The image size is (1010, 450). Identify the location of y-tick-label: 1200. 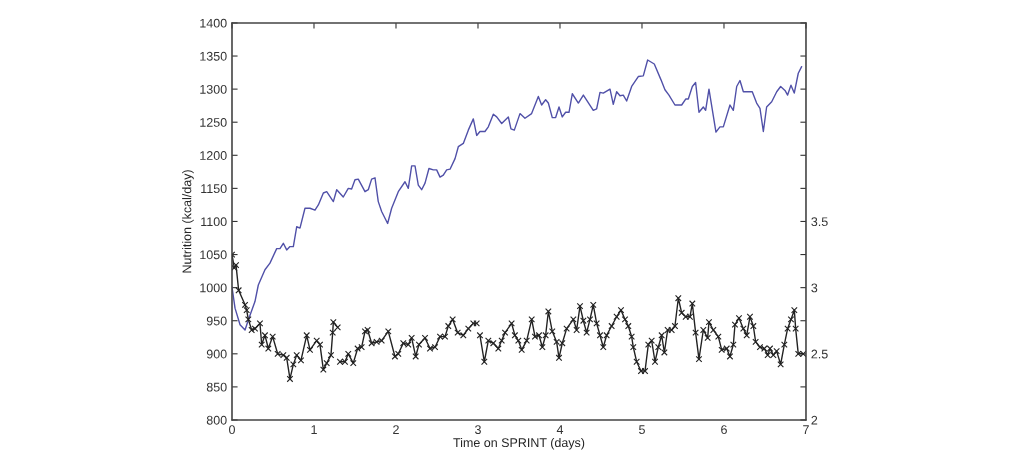
(213, 155).